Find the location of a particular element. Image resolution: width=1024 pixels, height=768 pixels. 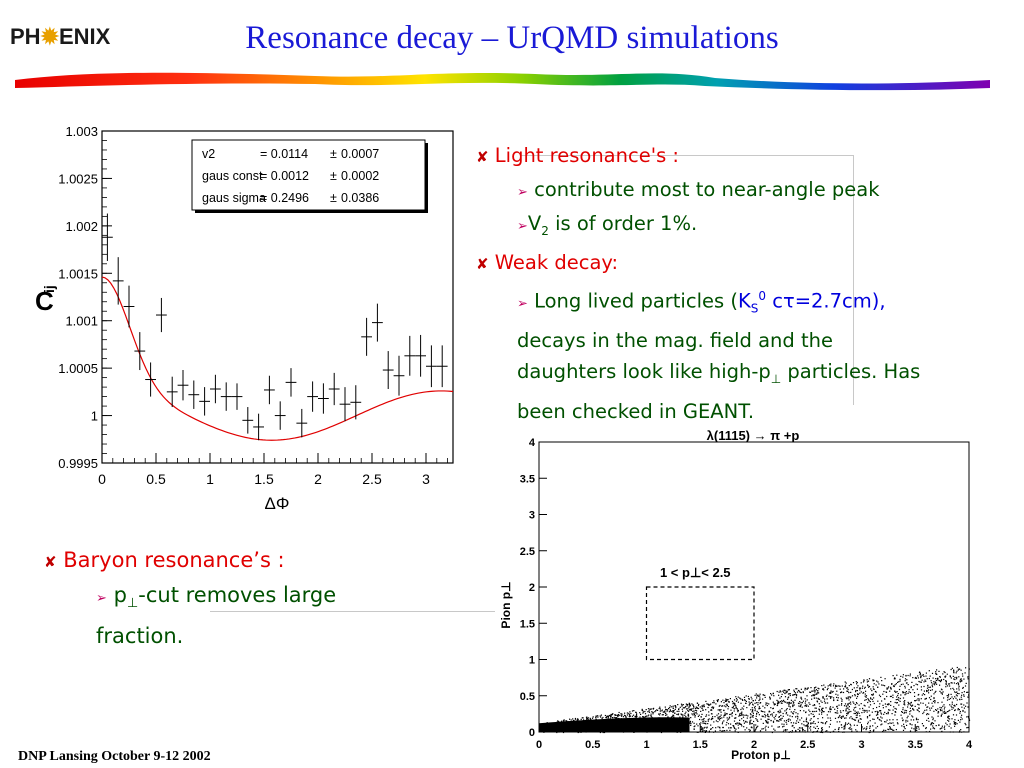

rainbow-divider is located at coordinates (502, 81).